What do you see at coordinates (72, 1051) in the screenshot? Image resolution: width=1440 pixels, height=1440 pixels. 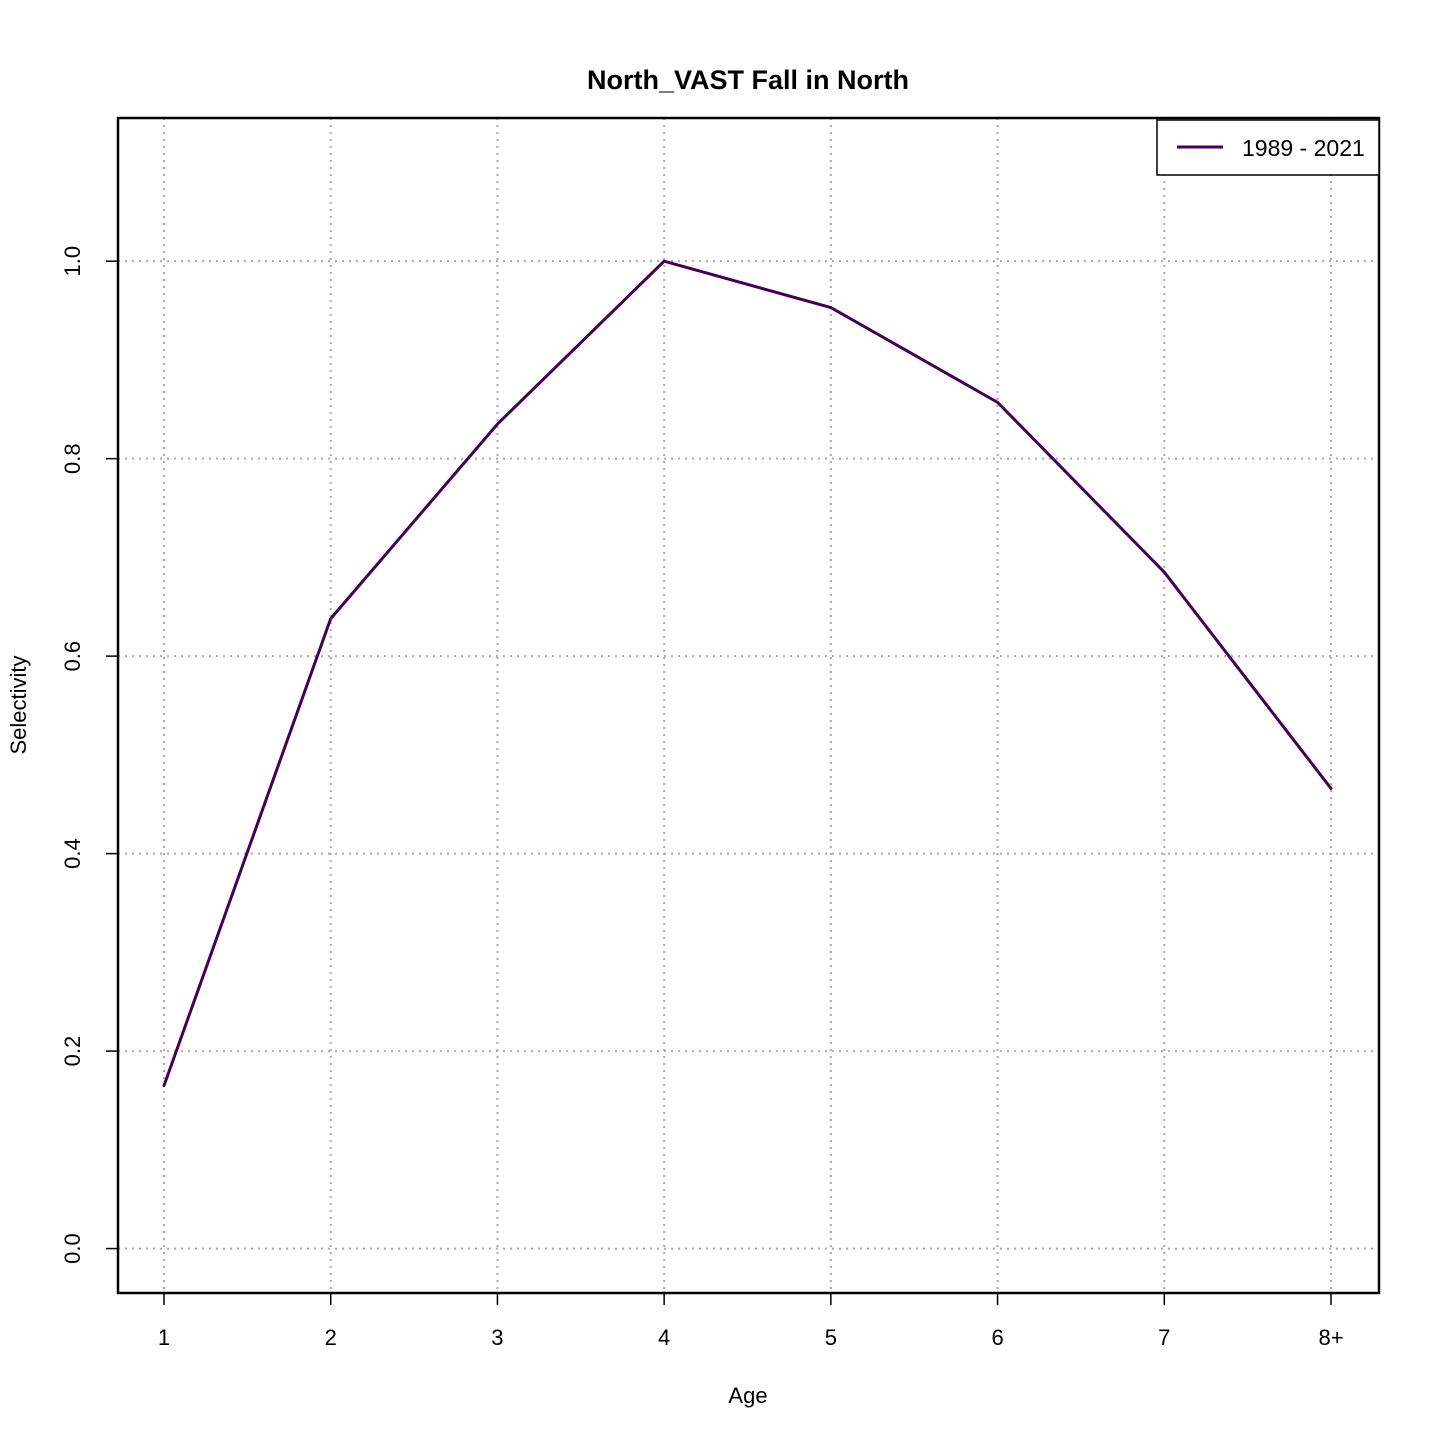 I see `y-tick-label: 0.2` at bounding box center [72, 1051].